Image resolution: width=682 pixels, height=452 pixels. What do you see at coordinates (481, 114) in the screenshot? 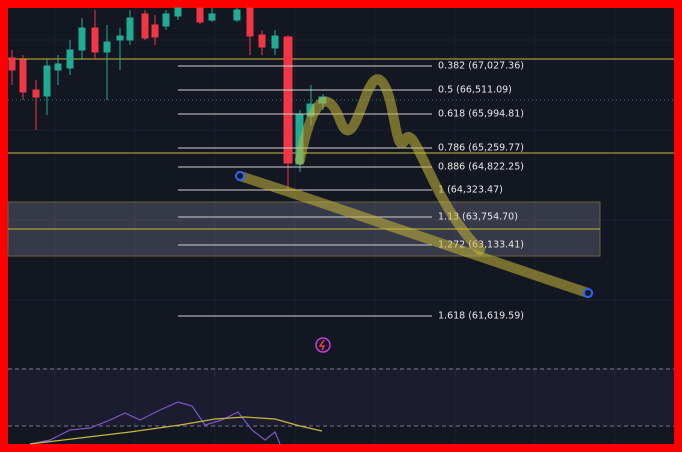
I see `fib-label: 0.618 (65,994.81)` at bounding box center [481, 114].